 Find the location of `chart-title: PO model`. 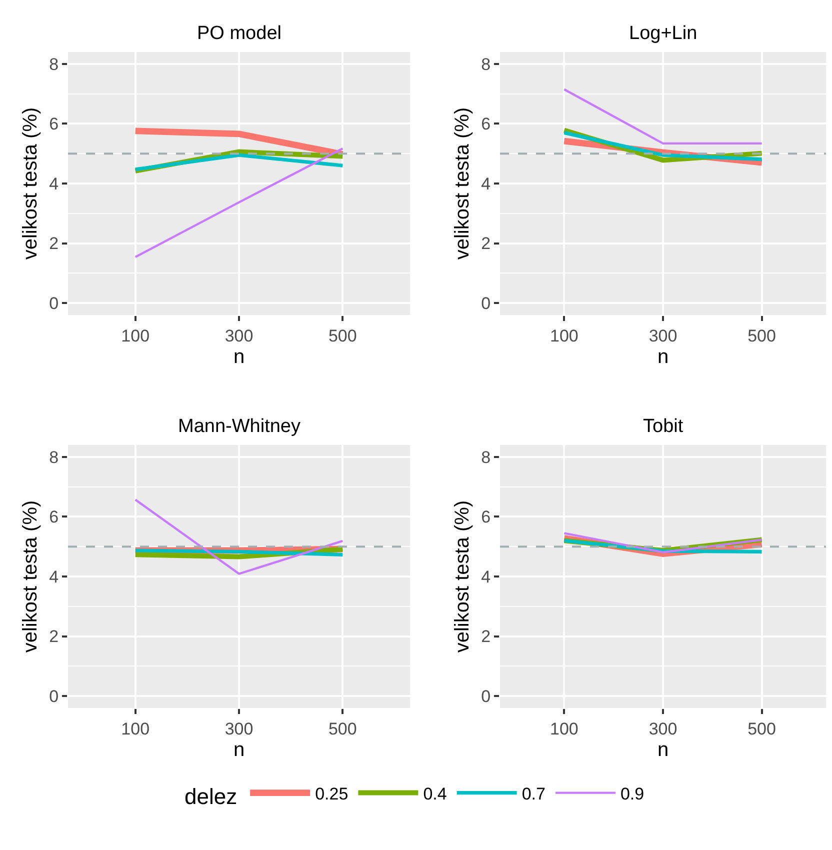

chart-title: PO model is located at coordinates (239, 33).